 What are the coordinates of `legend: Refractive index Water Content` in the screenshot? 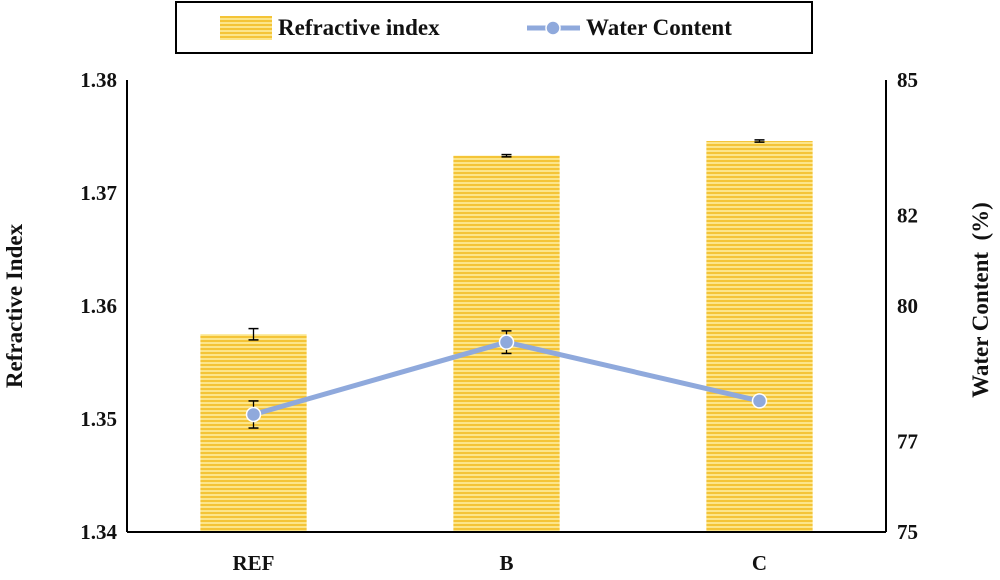 It's located at (494, 27).